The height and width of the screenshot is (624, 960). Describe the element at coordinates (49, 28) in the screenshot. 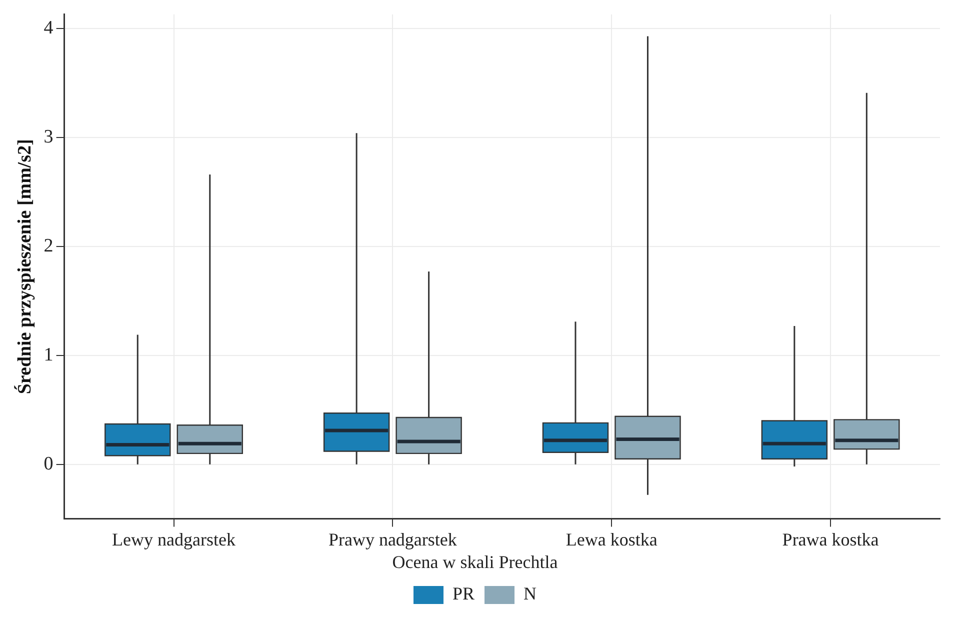

I see `y-tick-label: 4` at that location.